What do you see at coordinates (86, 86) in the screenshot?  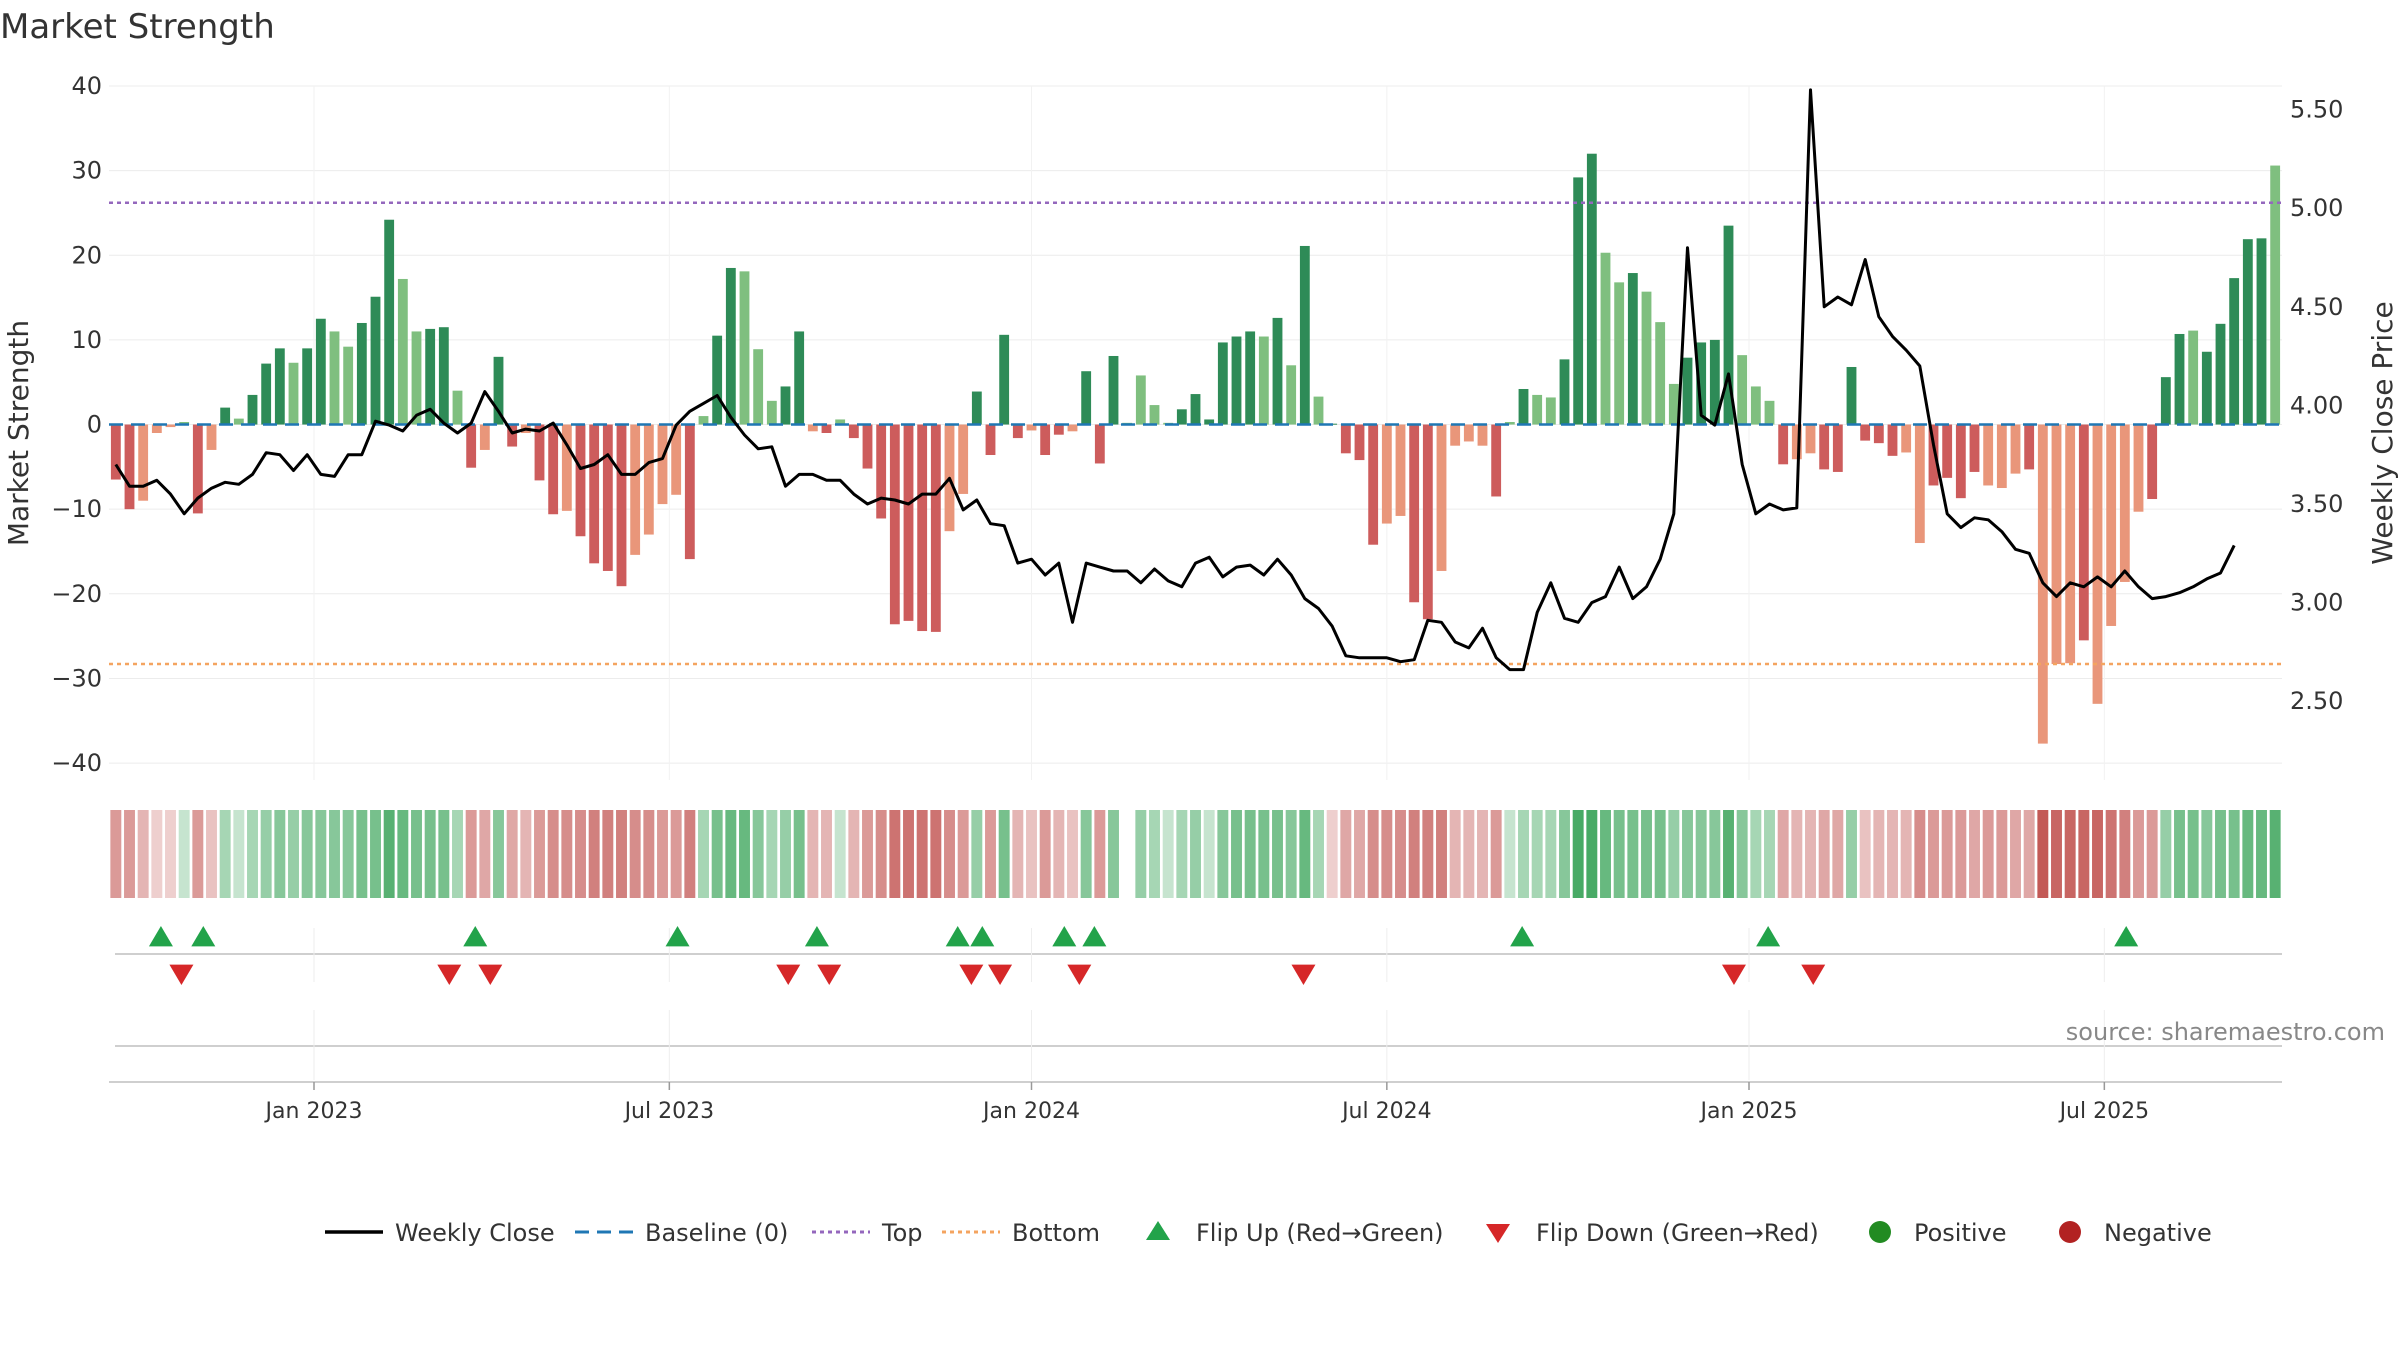 I see `y-tick-label-left: 40` at bounding box center [86, 86].